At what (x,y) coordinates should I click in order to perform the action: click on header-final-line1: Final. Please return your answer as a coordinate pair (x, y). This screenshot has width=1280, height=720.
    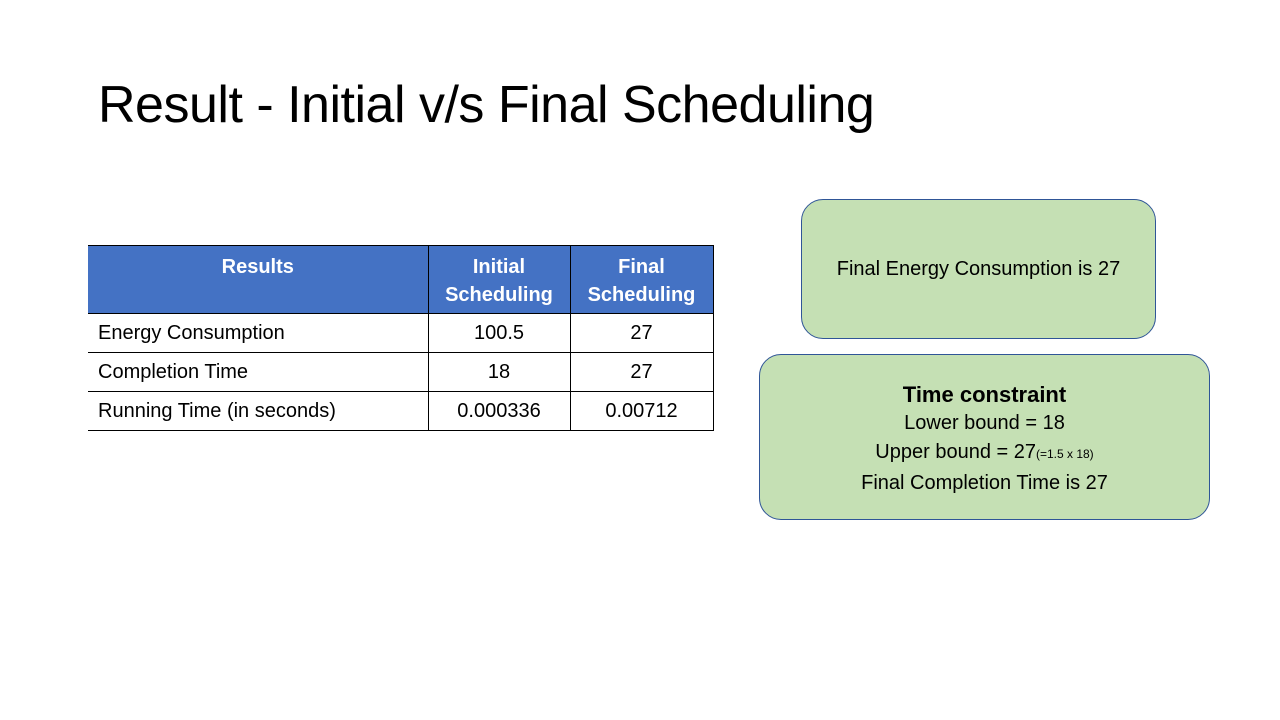
    Looking at the image, I should click on (641, 267).